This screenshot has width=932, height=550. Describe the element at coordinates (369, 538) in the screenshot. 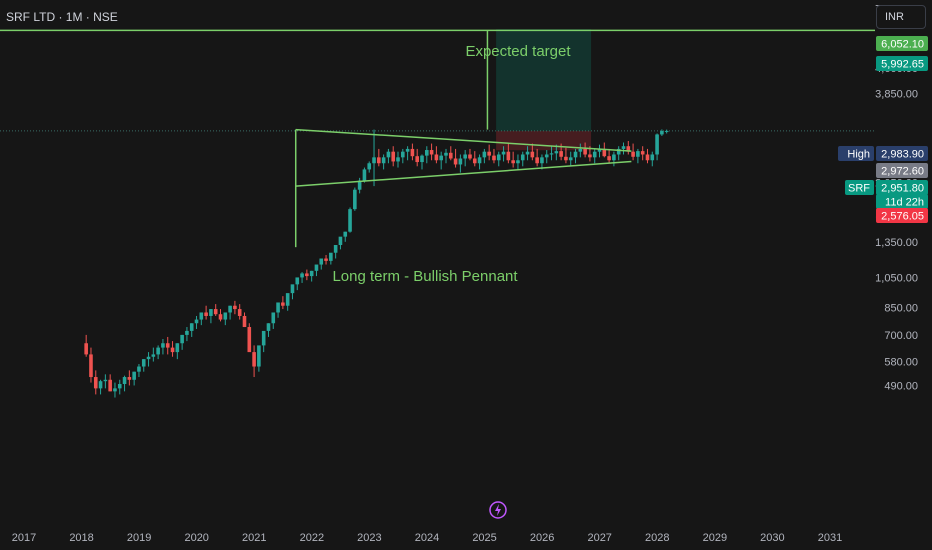

I see `x-tick-label: 2023` at that location.